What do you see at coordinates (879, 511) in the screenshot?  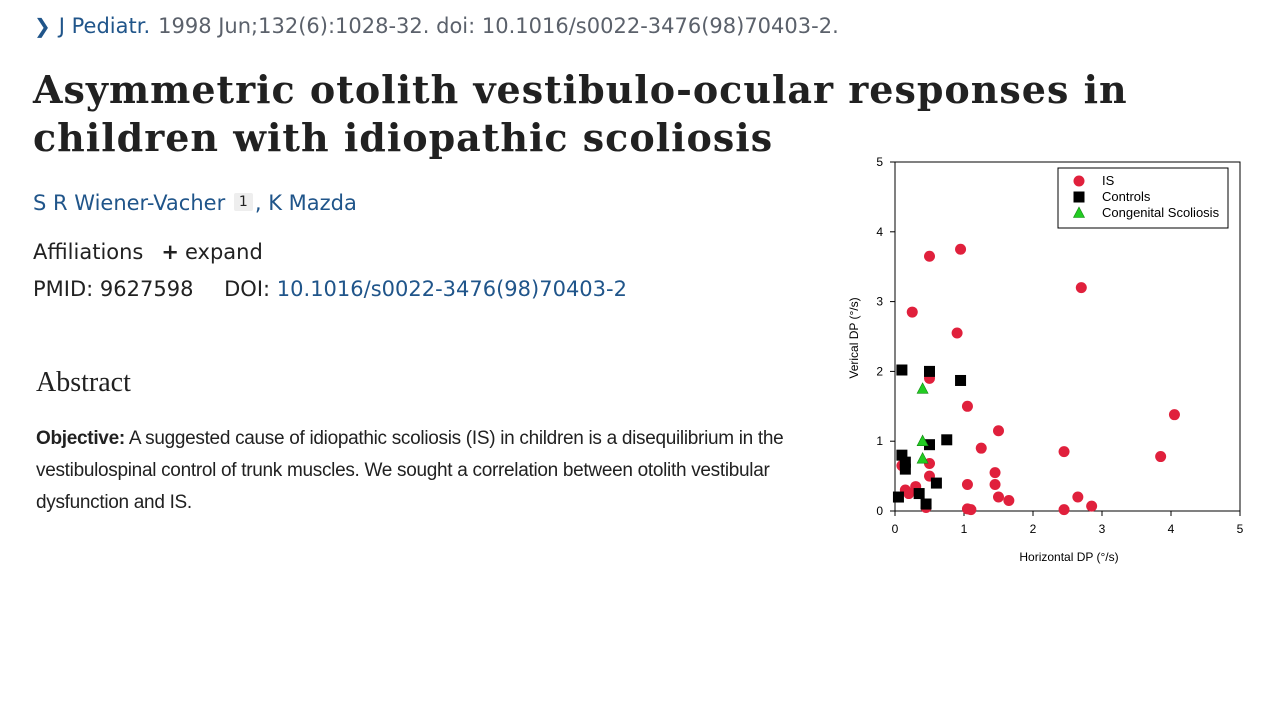 I see `y-tick-label: 0` at bounding box center [879, 511].